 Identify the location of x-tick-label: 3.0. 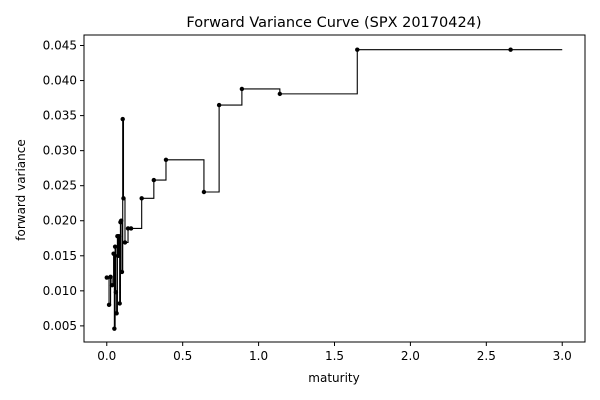
(562, 356).